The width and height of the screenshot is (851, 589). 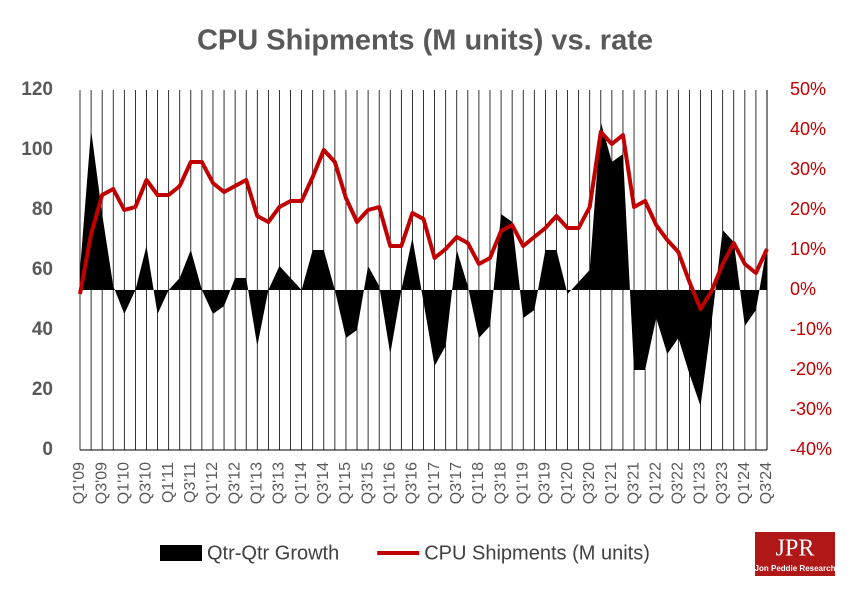 I want to click on y2-tick-label: -10%, so click(x=811, y=329).